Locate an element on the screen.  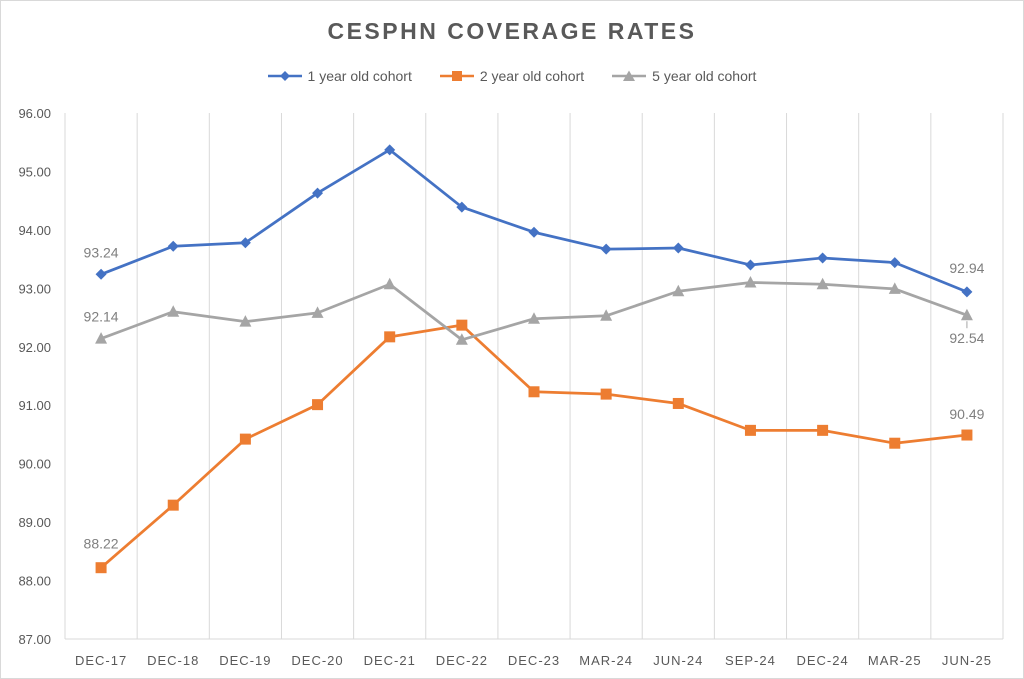
y-tick-label: 88.00 is located at coordinates (34, 581).